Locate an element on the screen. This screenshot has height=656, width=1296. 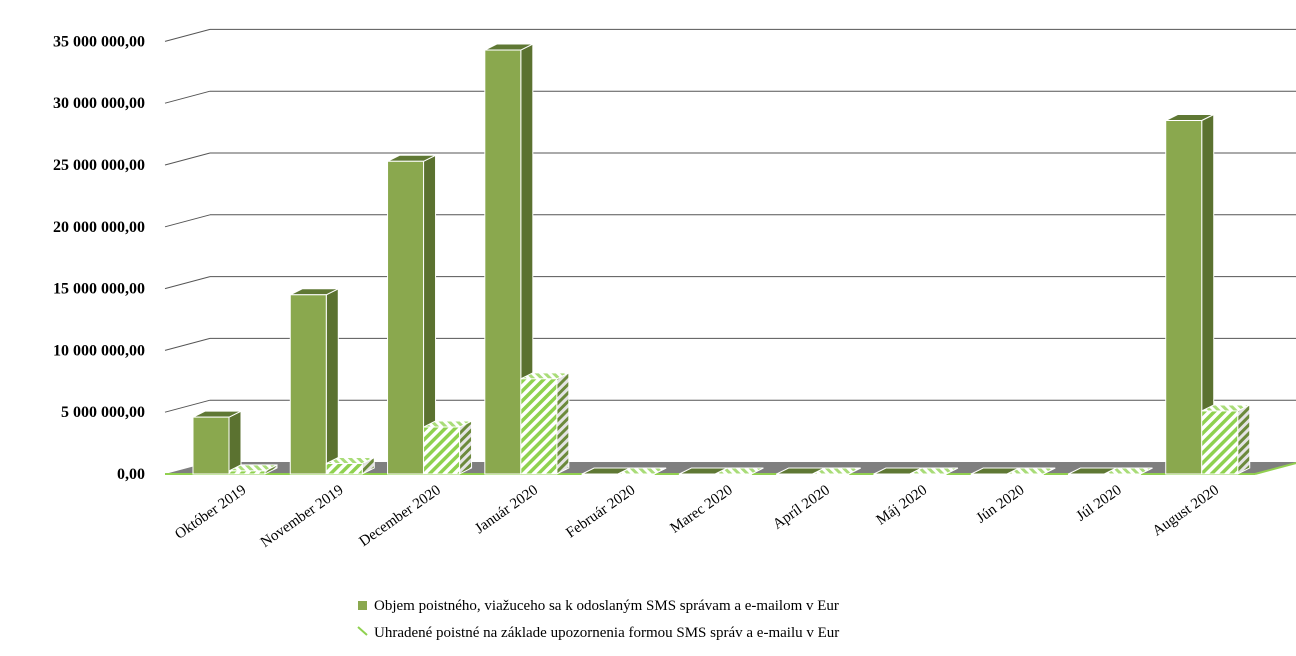
x-tick-label: Apríl 2020 is located at coordinates (801, 507).